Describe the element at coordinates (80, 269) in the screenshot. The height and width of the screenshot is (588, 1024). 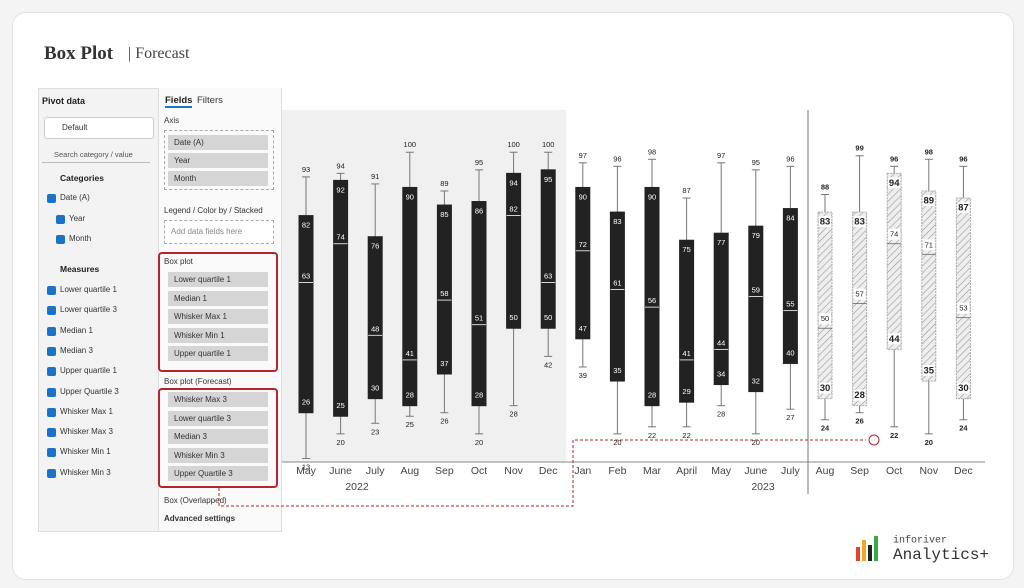
I see `measures-heading: Measures` at that location.